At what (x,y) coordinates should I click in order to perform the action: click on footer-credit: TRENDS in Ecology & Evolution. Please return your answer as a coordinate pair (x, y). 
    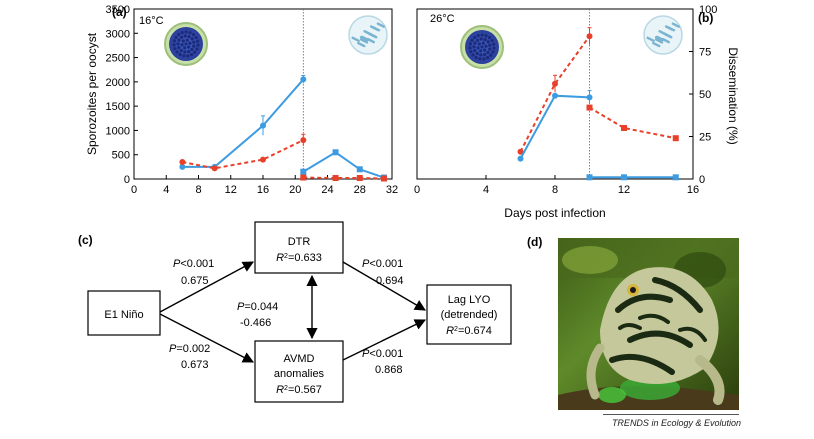
    Looking at the image, I should click on (676, 423).